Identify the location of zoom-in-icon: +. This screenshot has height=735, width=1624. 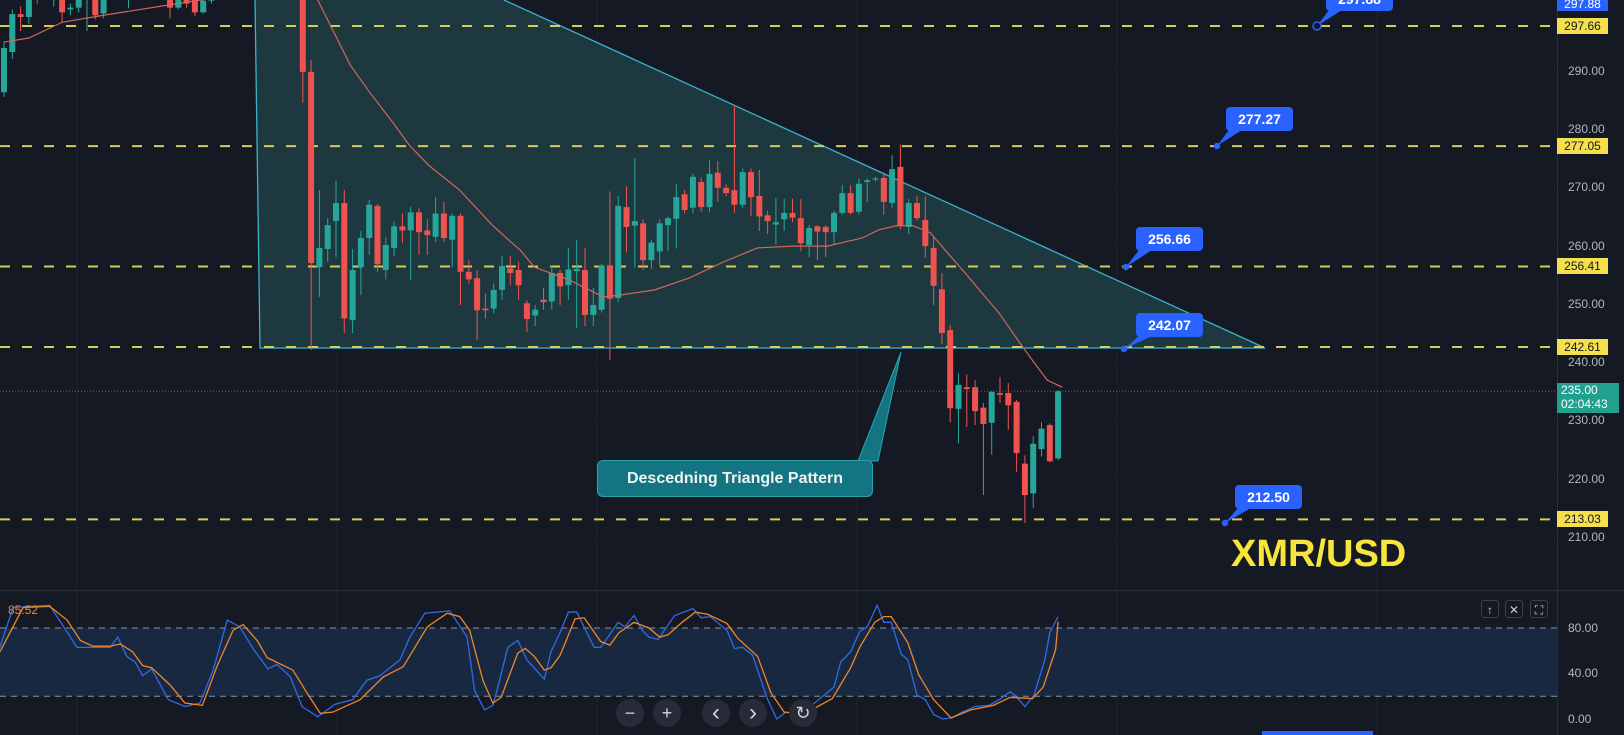
(667, 713).